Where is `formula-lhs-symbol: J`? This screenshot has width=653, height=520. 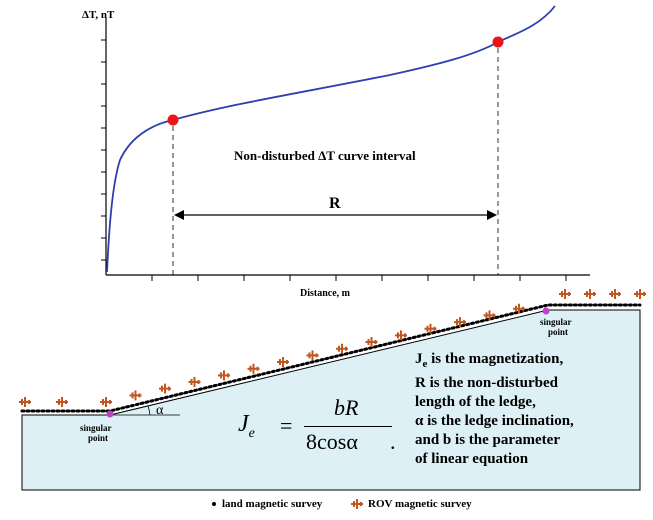
formula-lhs-symbol: J is located at coordinates (243, 424).